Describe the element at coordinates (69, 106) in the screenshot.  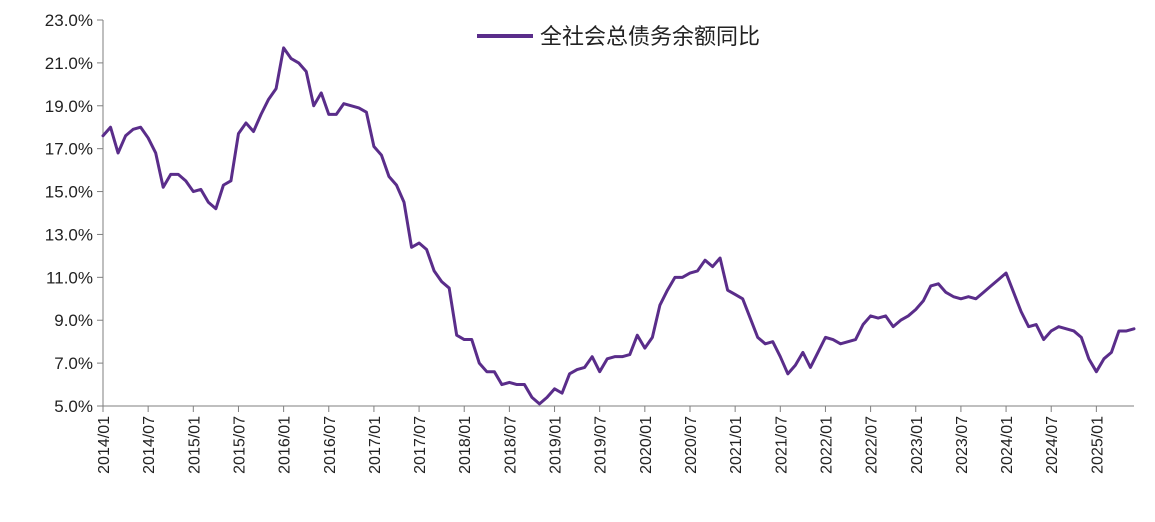
I see `y-tick-label: 19.0%` at that location.